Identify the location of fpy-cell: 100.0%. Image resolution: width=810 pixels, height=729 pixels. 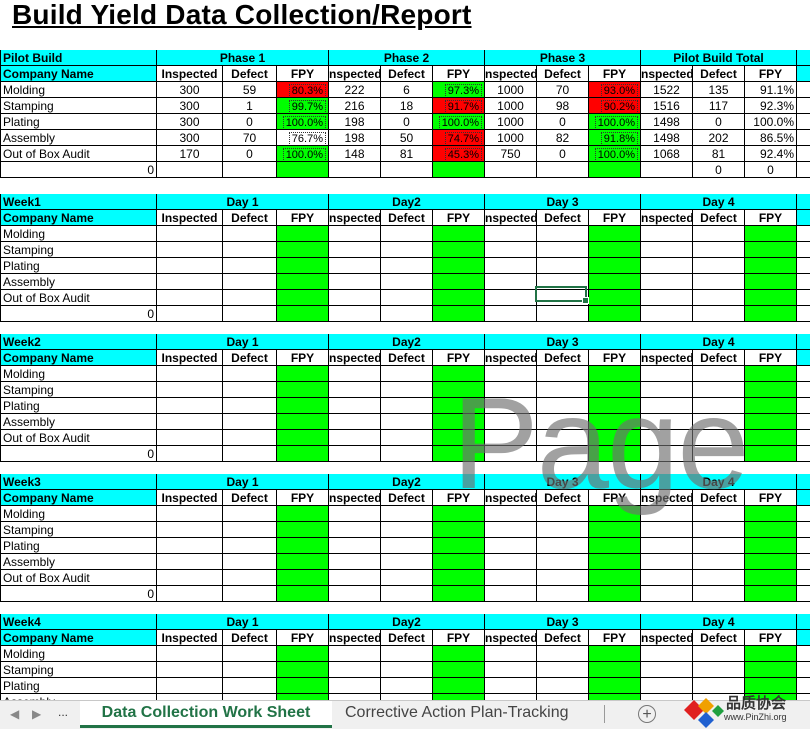
(771, 122).